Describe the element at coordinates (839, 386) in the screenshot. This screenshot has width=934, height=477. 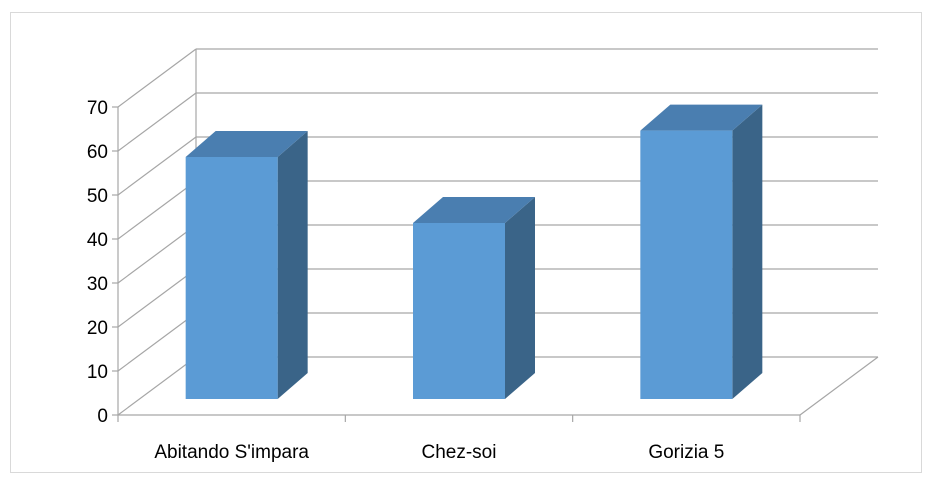
I see `floor-right-edge` at that location.